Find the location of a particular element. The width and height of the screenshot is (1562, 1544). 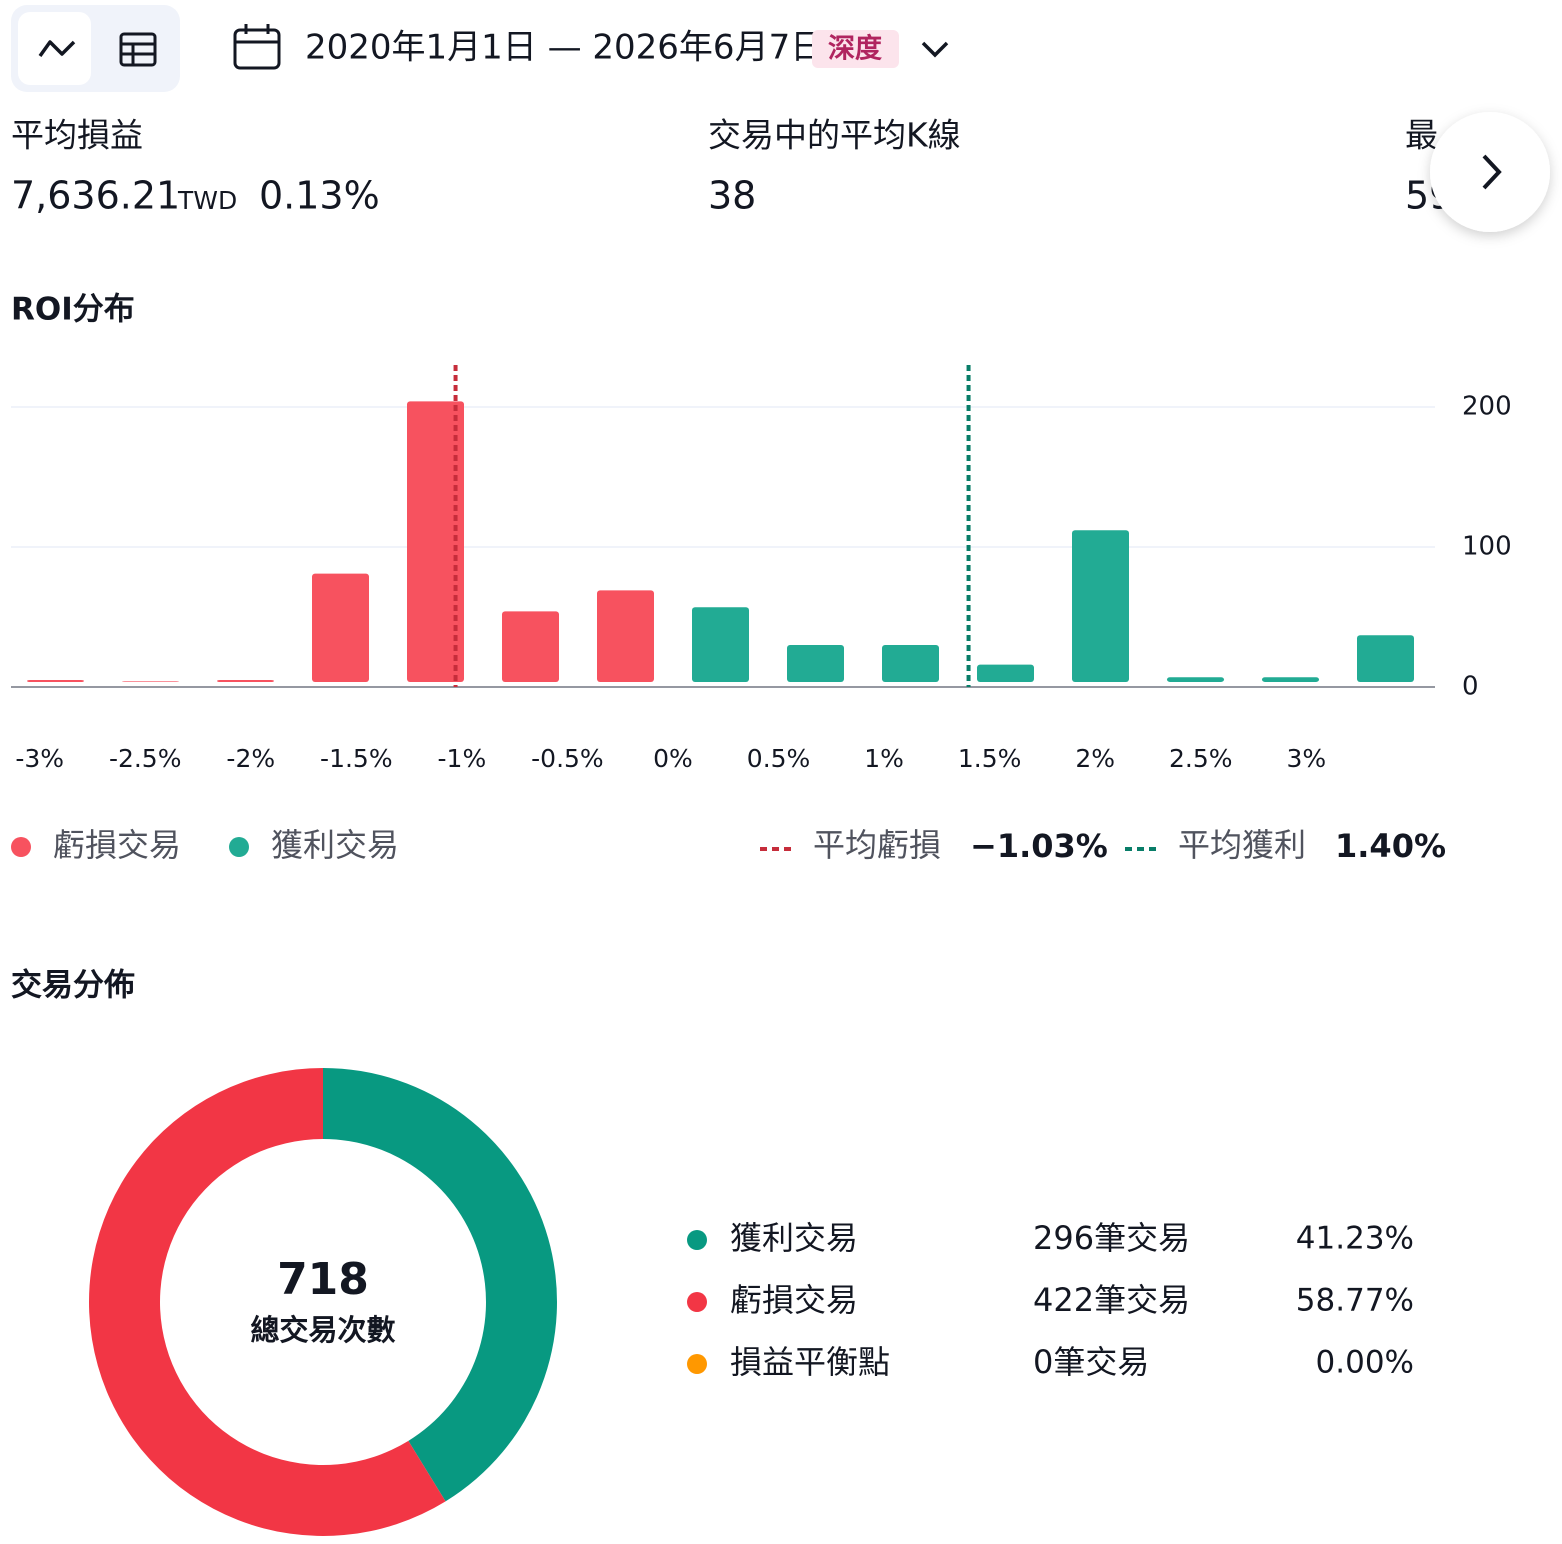

x-tick-label: 0.5% is located at coordinates (779, 758).